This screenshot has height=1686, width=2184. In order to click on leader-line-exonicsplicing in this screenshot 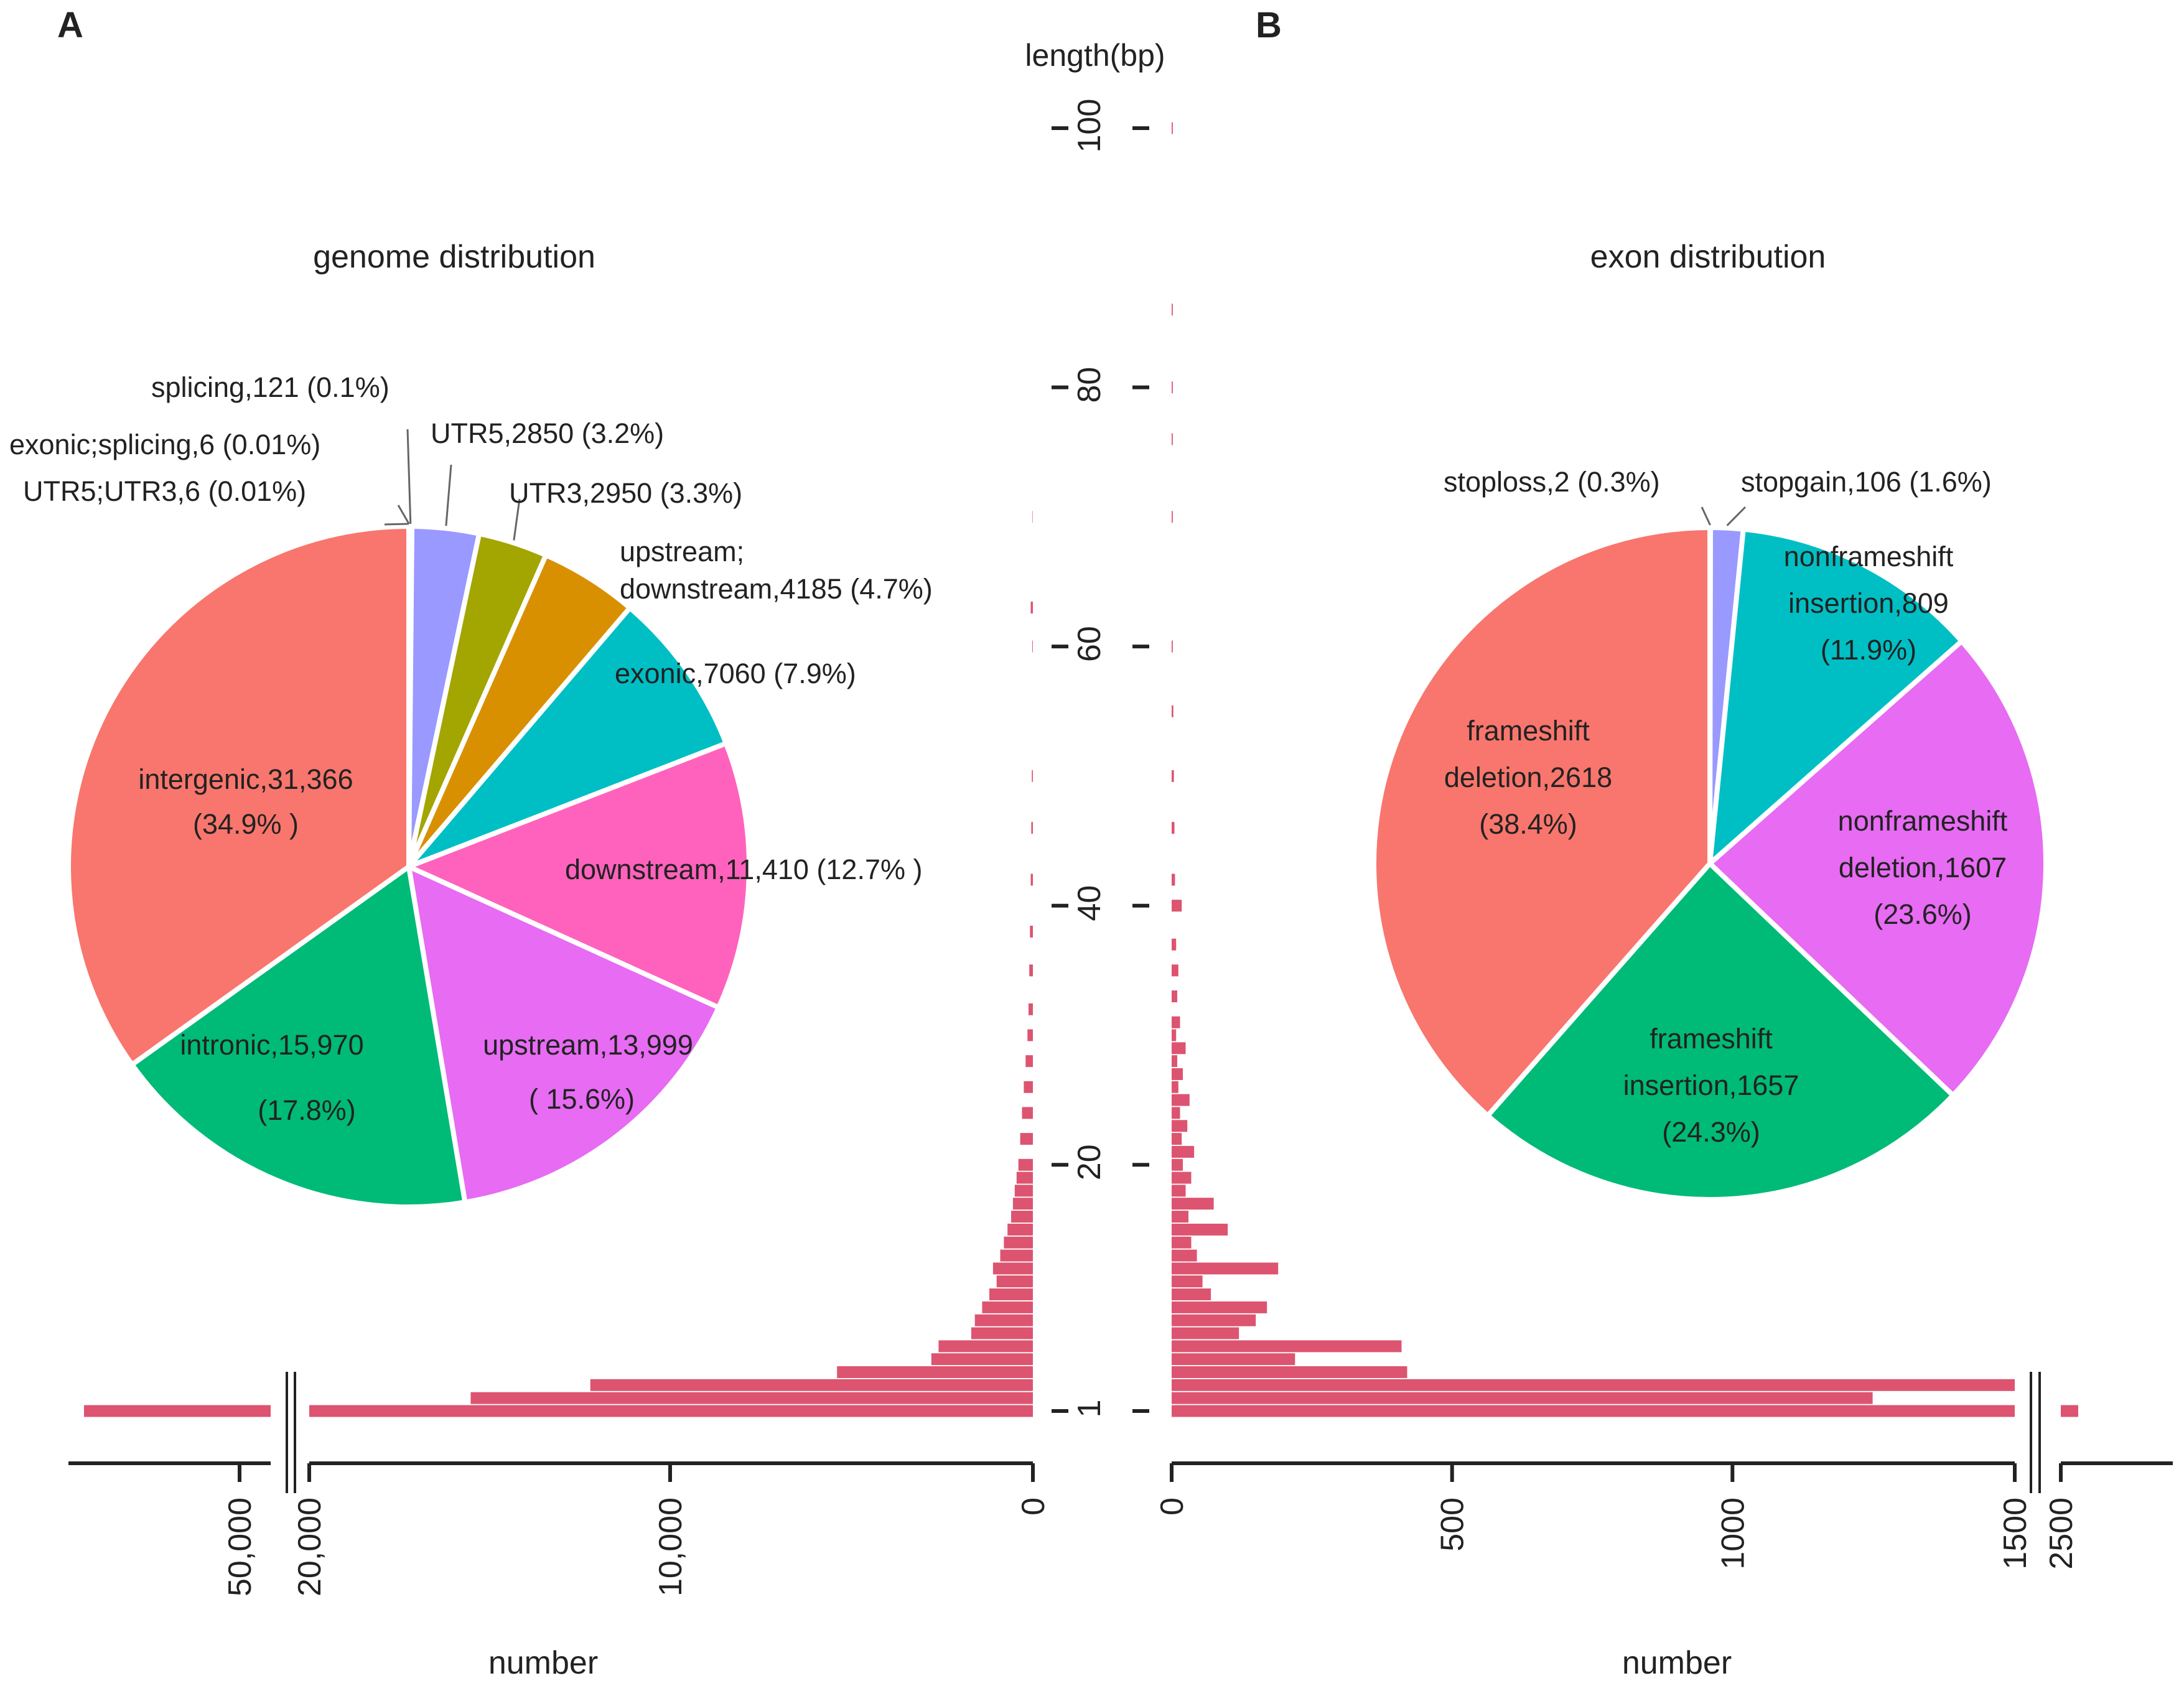, I will do `click(403, 514)`.